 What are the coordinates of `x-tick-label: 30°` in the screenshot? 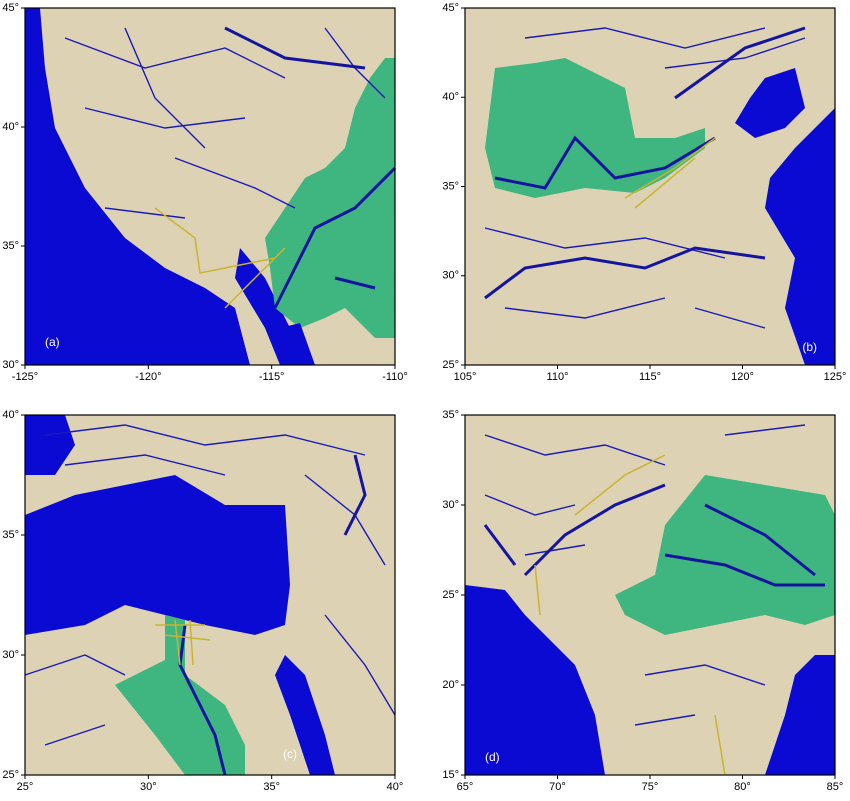 It's located at (148, 787).